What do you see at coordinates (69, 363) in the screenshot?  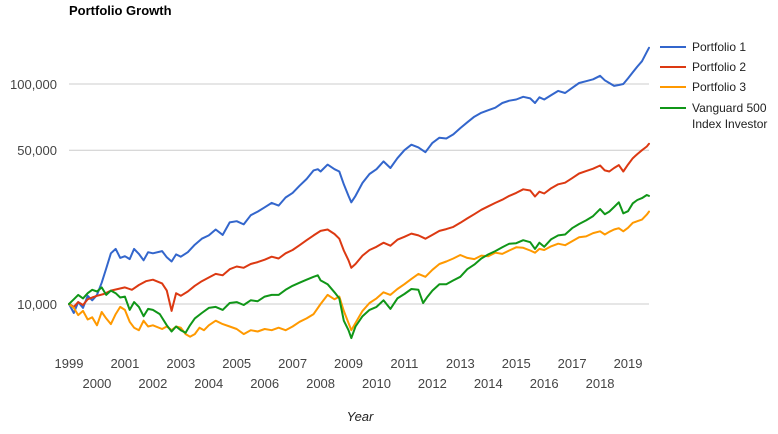 I see `x-tick-label: 1999` at bounding box center [69, 363].